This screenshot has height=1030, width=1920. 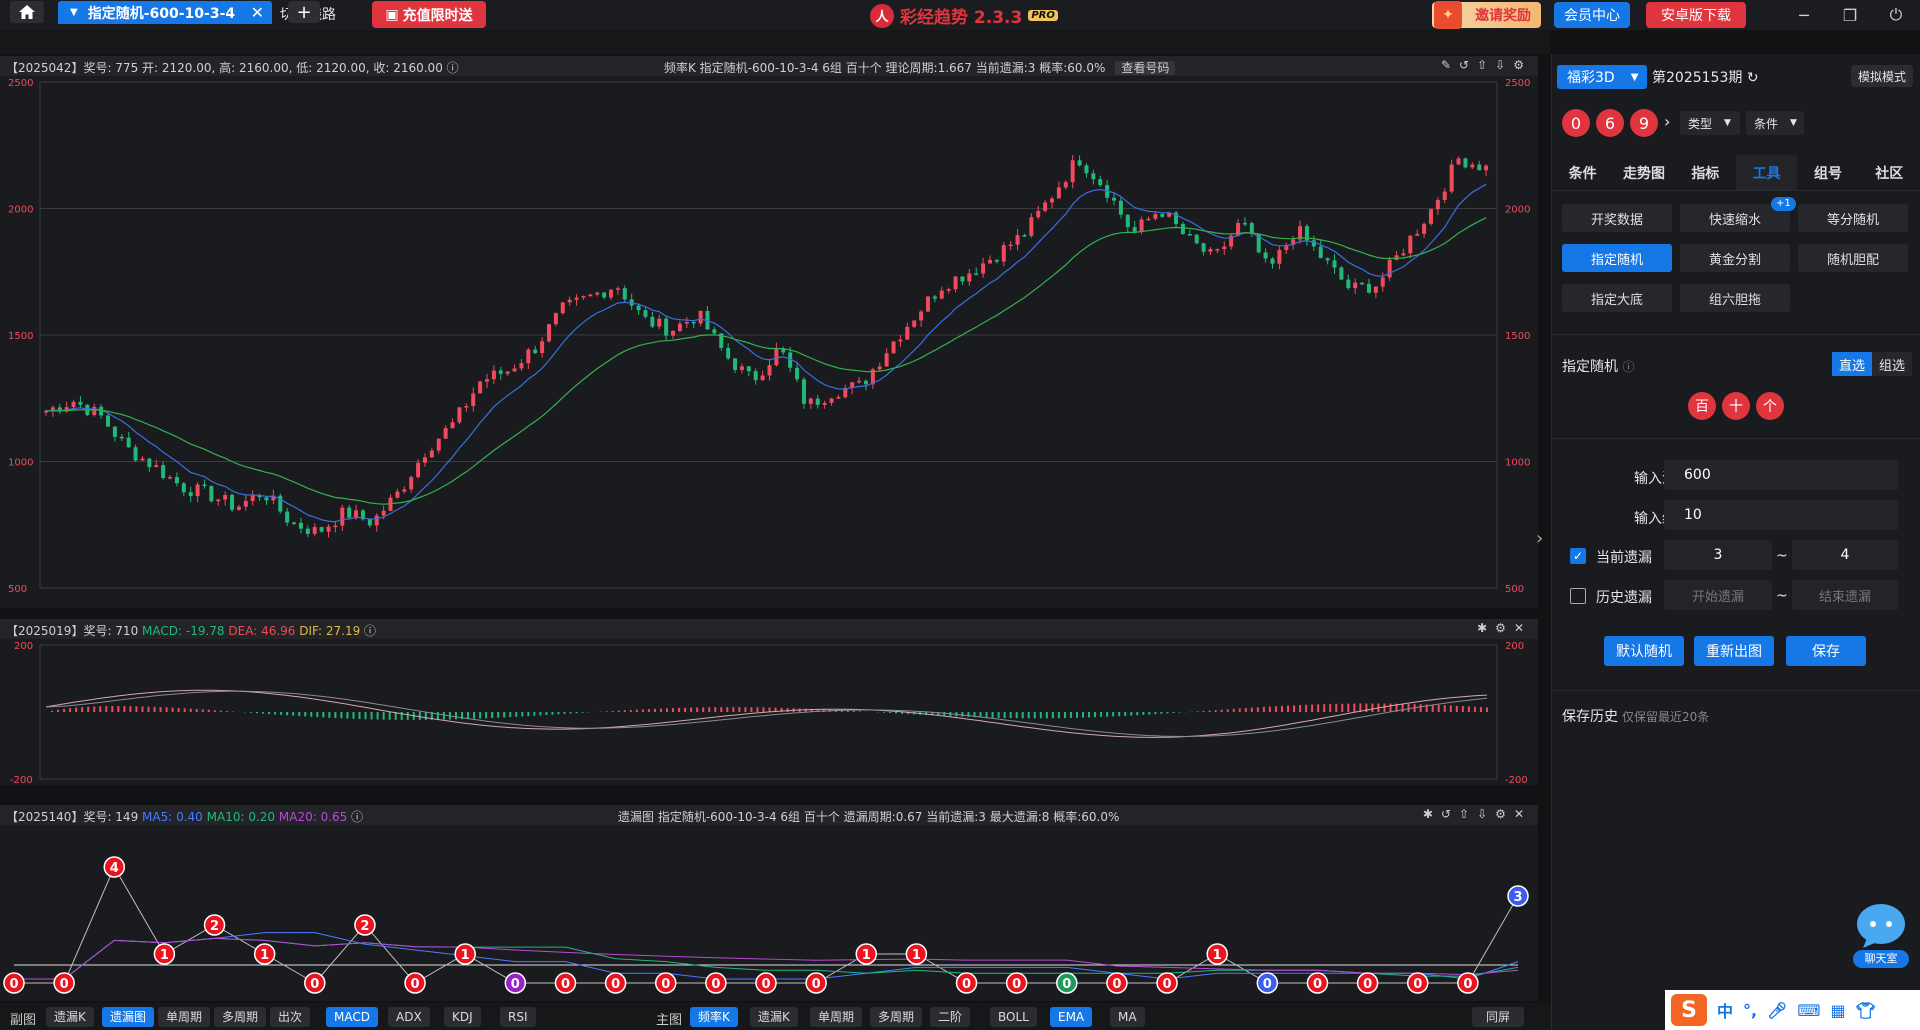 I want to click on member-center-button: 会员中心, so click(x=1592, y=15).